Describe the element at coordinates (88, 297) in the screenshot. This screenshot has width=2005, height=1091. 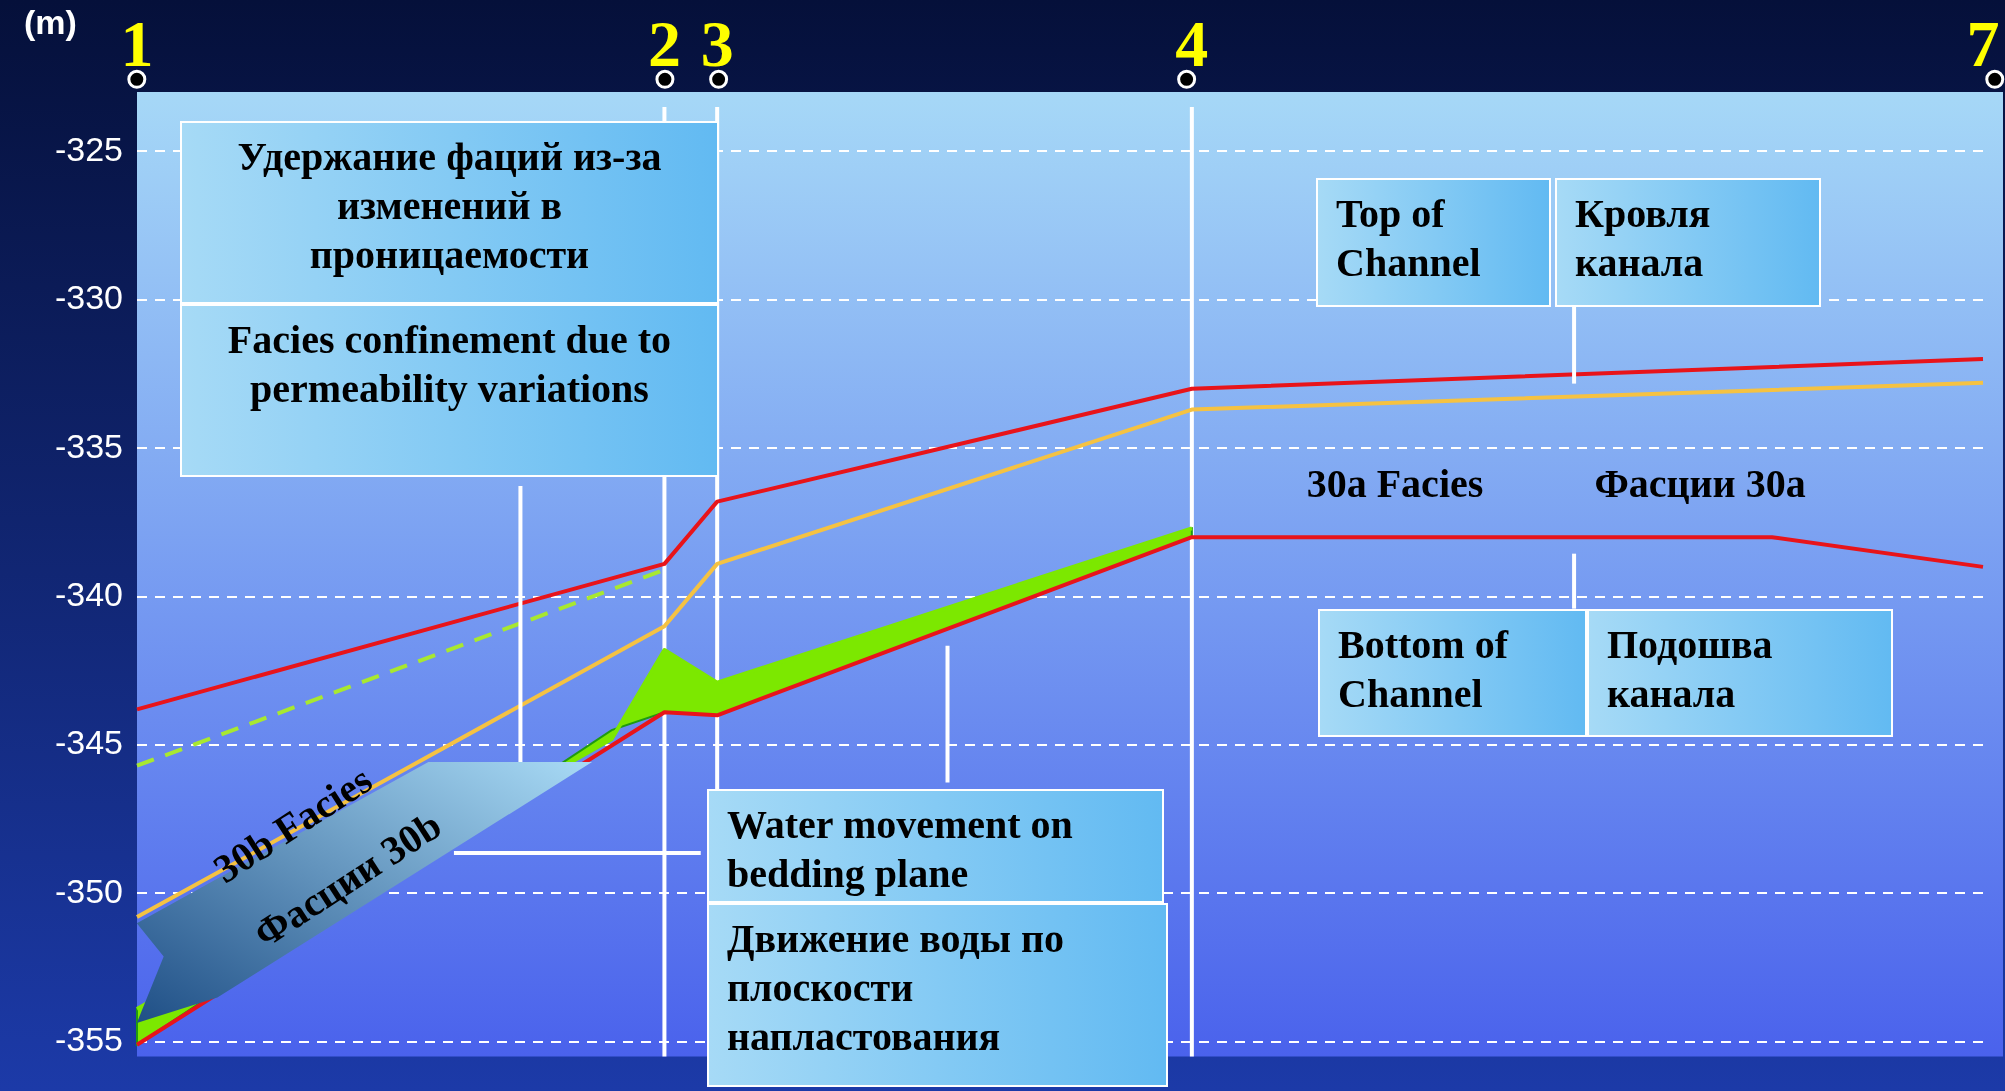
I see `y-tick-label: -330` at that location.